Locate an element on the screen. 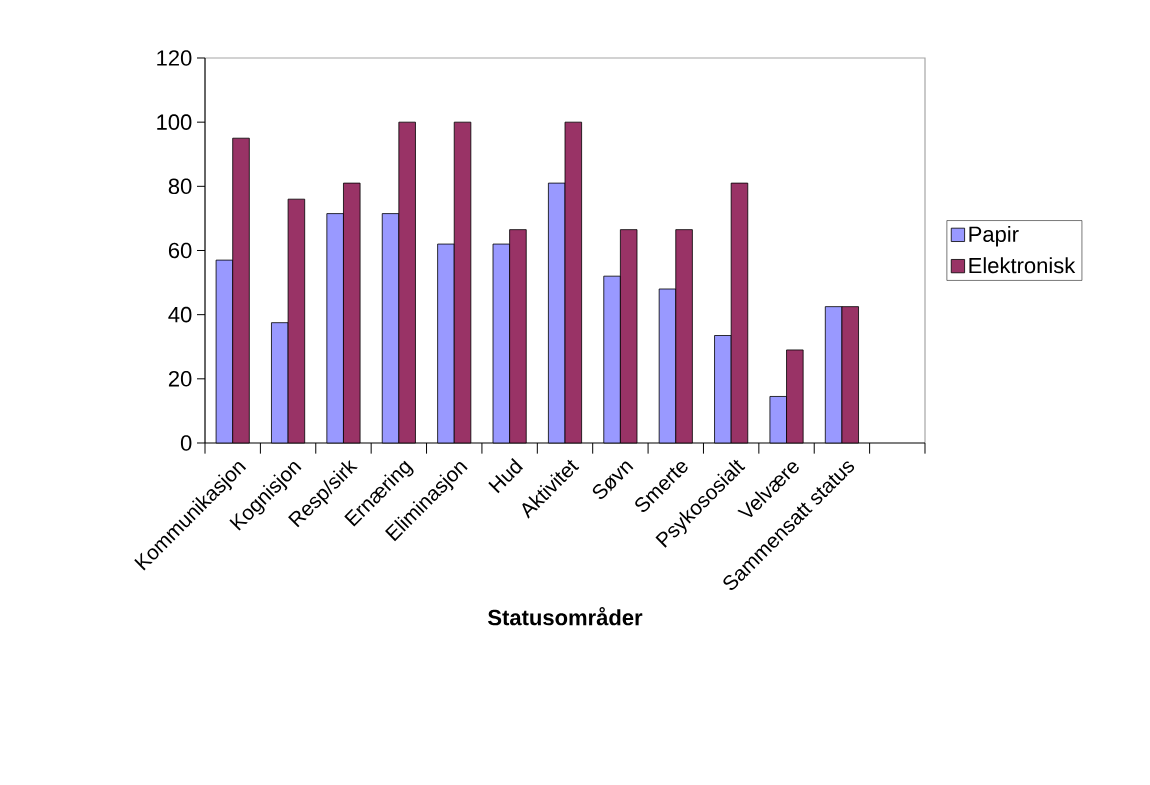 The height and width of the screenshot is (785, 1150). x-tick-label: Hud is located at coordinates (506, 476).